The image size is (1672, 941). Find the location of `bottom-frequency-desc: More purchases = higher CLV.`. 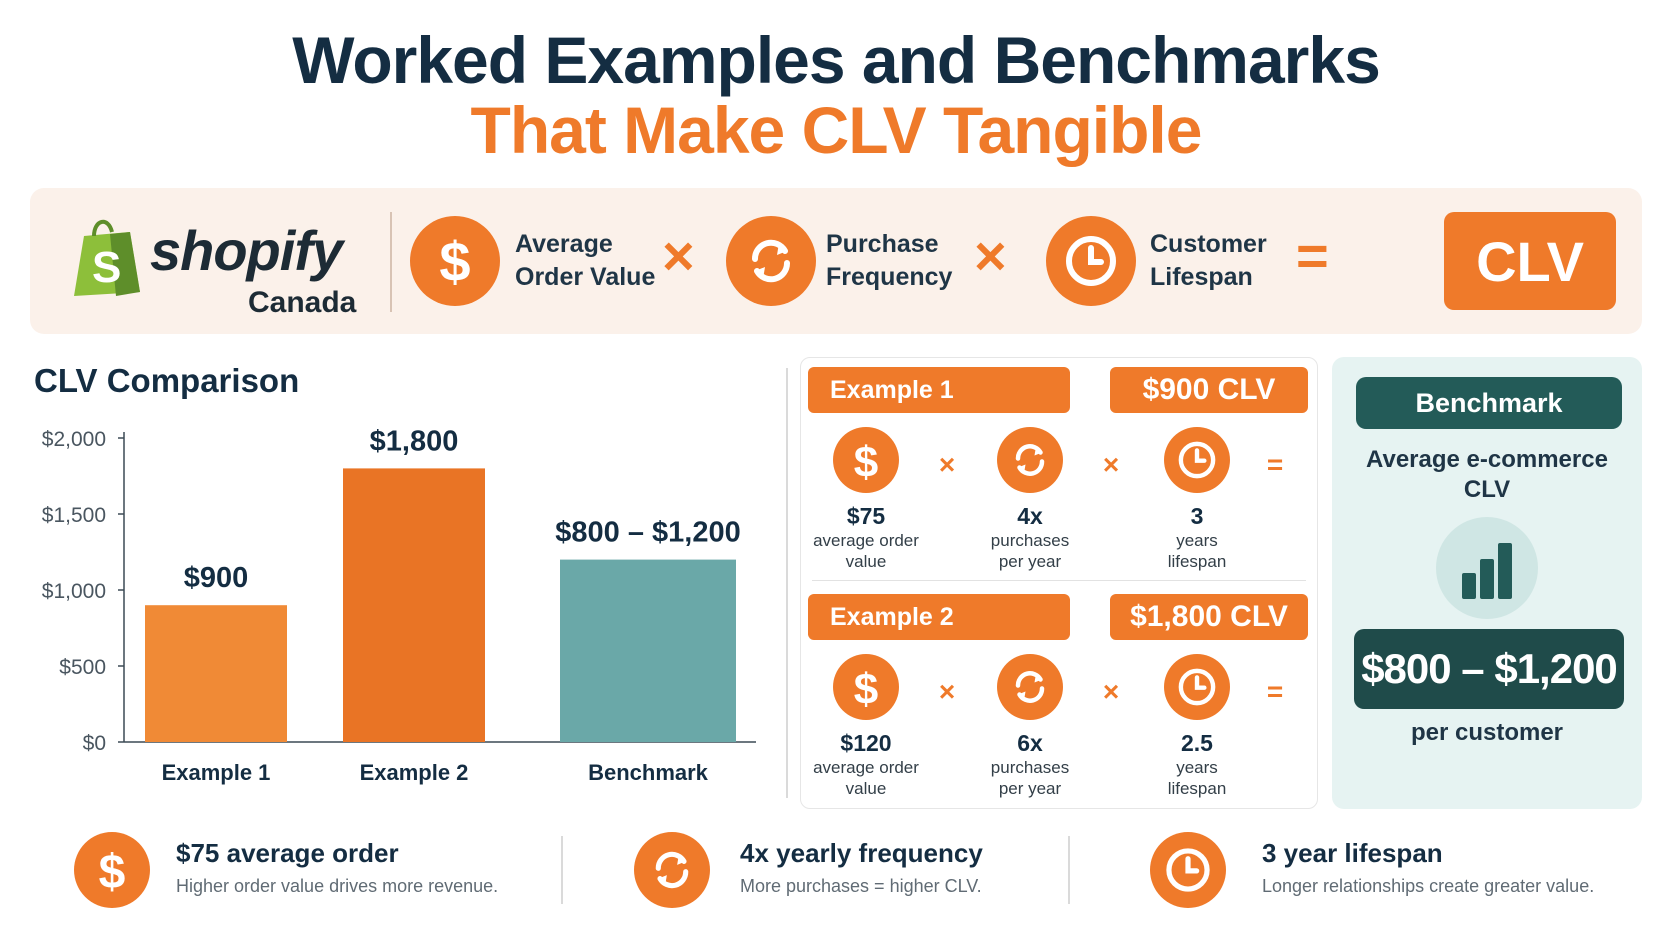

bottom-frequency-desc: More purchases = higher CLV. is located at coordinates (861, 886).